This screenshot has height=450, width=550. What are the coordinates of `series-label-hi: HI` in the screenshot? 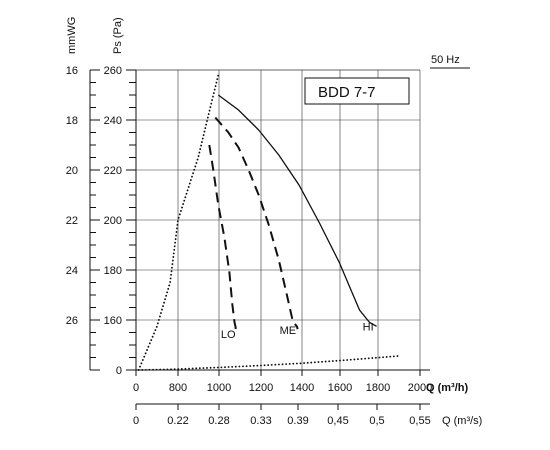 It's located at (368, 327).